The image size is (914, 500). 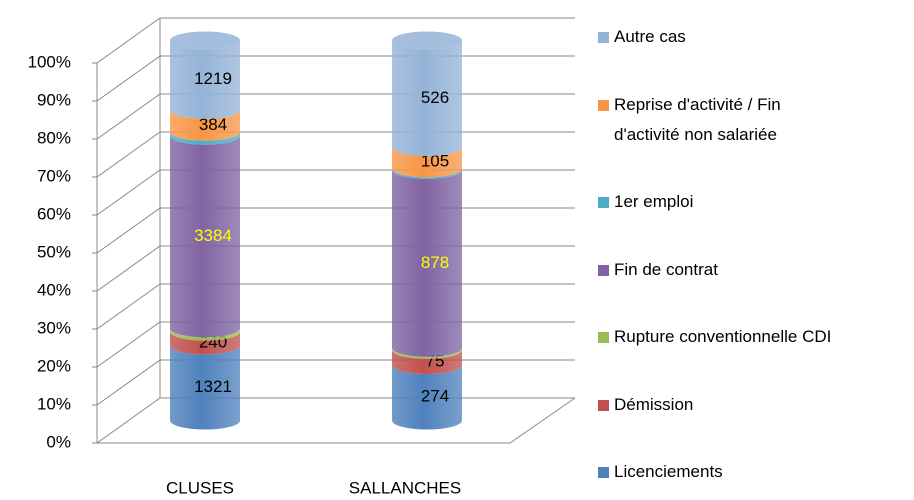 I want to click on y-tick-label: 30%, so click(x=54, y=327).